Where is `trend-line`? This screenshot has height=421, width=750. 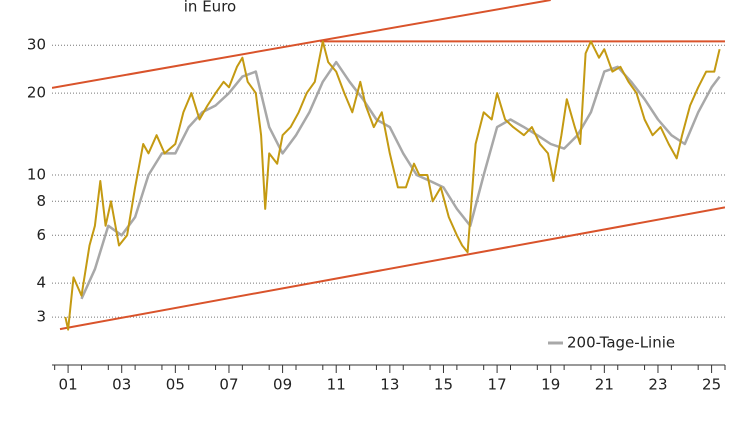 trend-line is located at coordinates (301, 44).